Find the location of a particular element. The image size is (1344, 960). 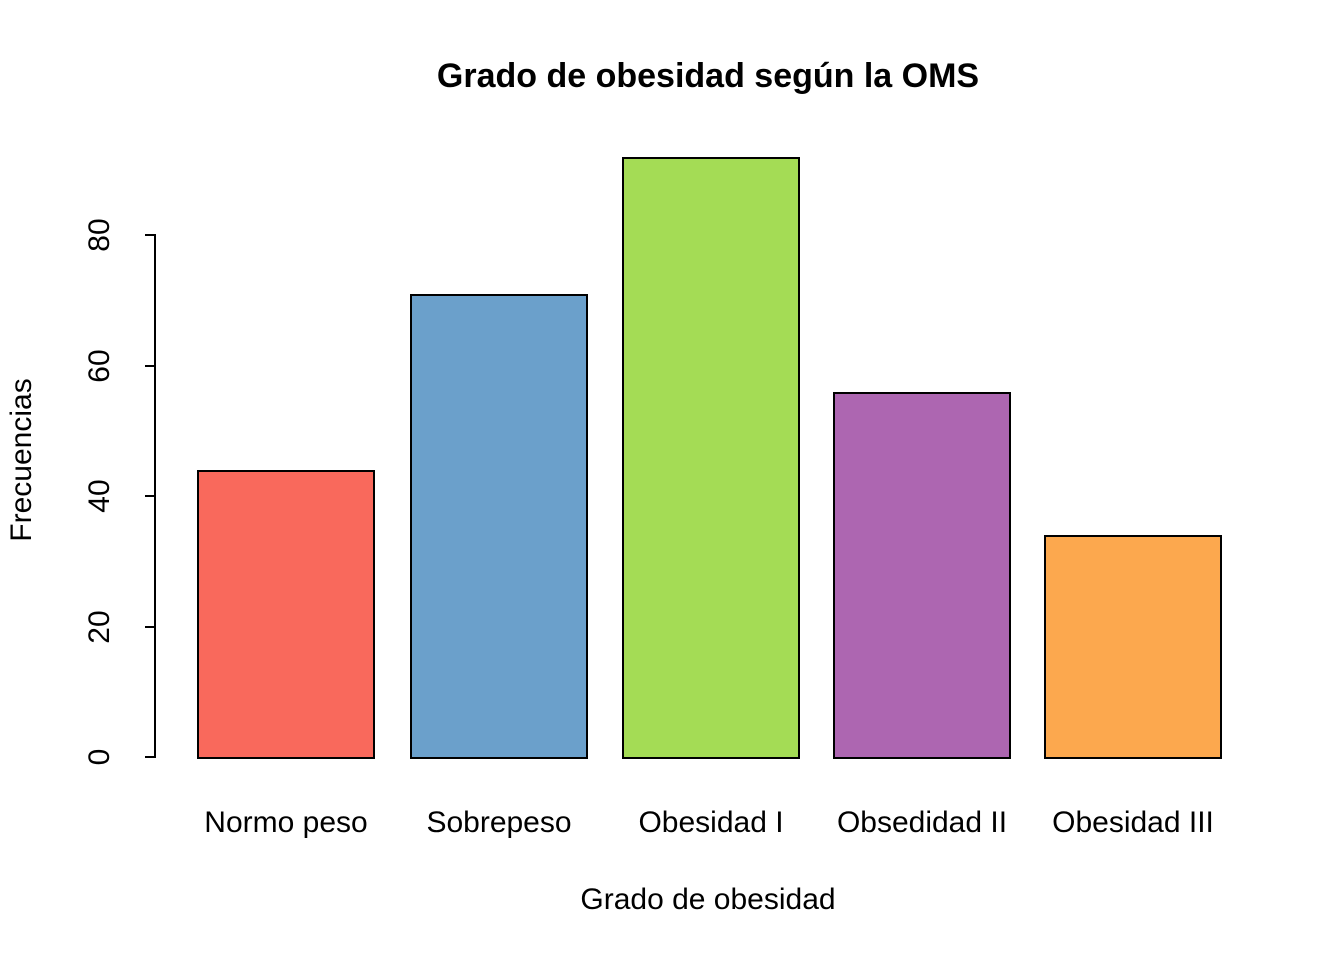

x-axis-title: Grado de obesidad is located at coordinates (708, 899).